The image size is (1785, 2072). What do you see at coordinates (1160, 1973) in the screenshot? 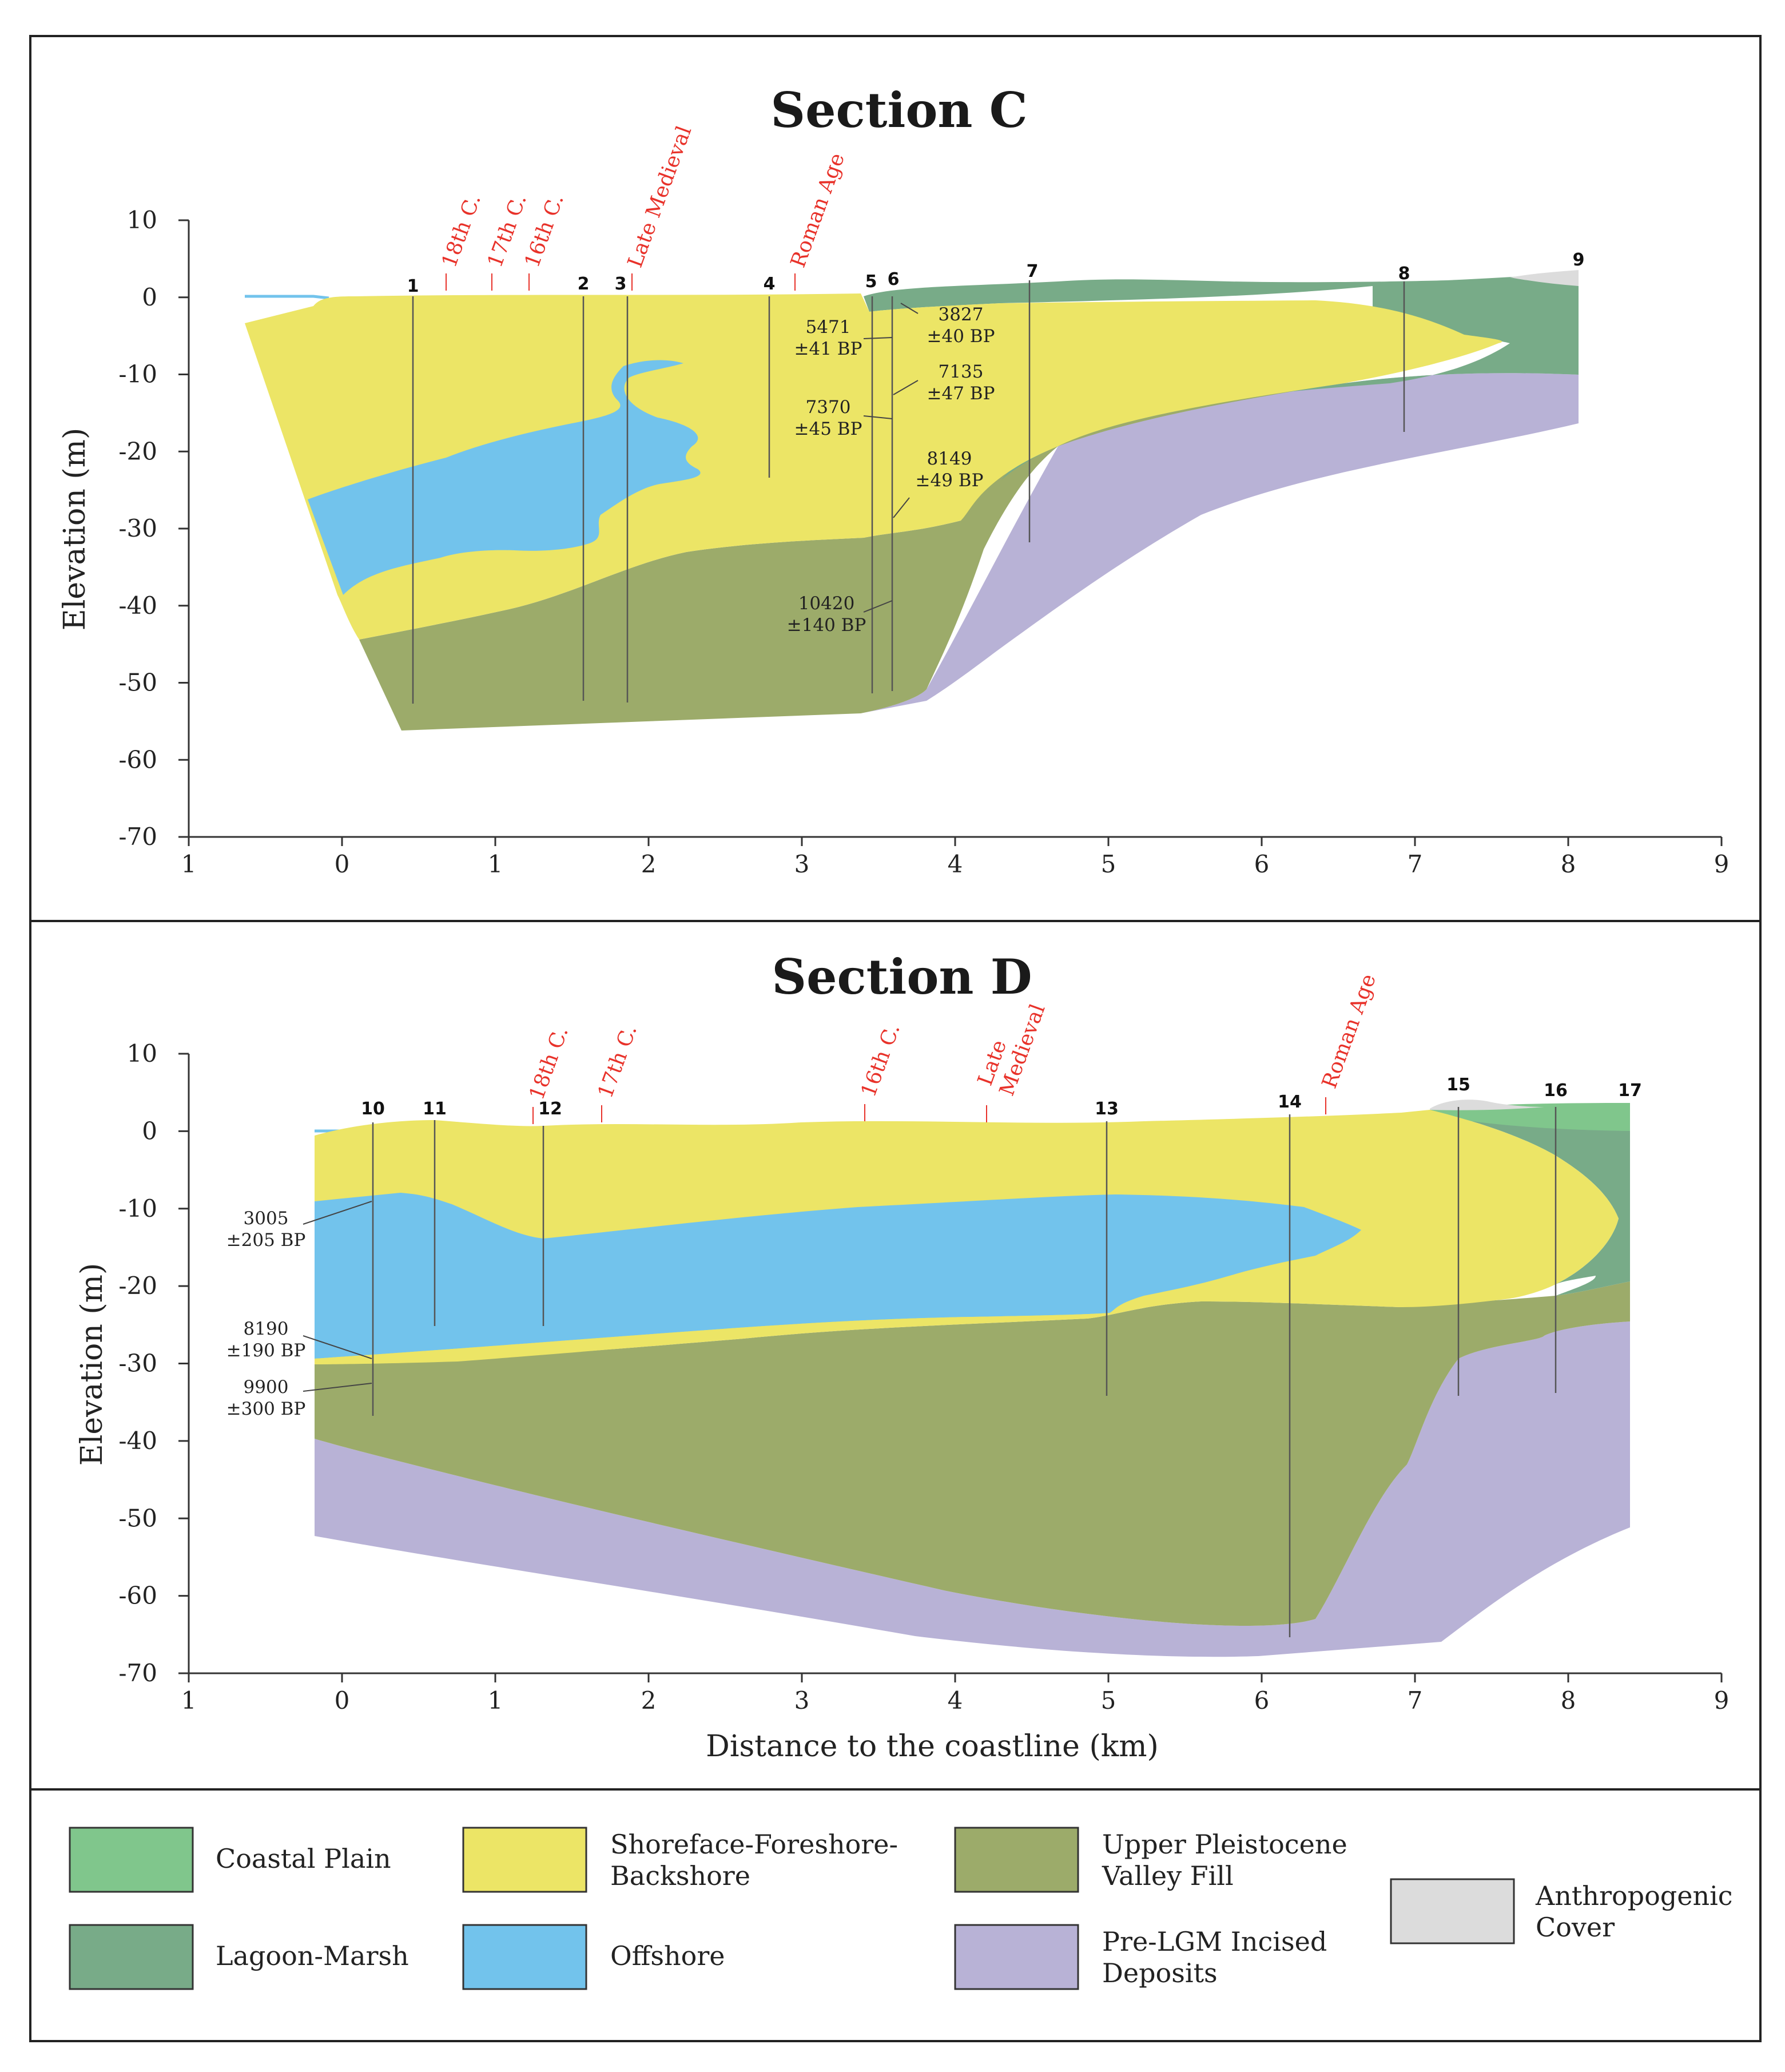
I see `legend-label-pre-lgm: Deposits` at bounding box center [1160, 1973].